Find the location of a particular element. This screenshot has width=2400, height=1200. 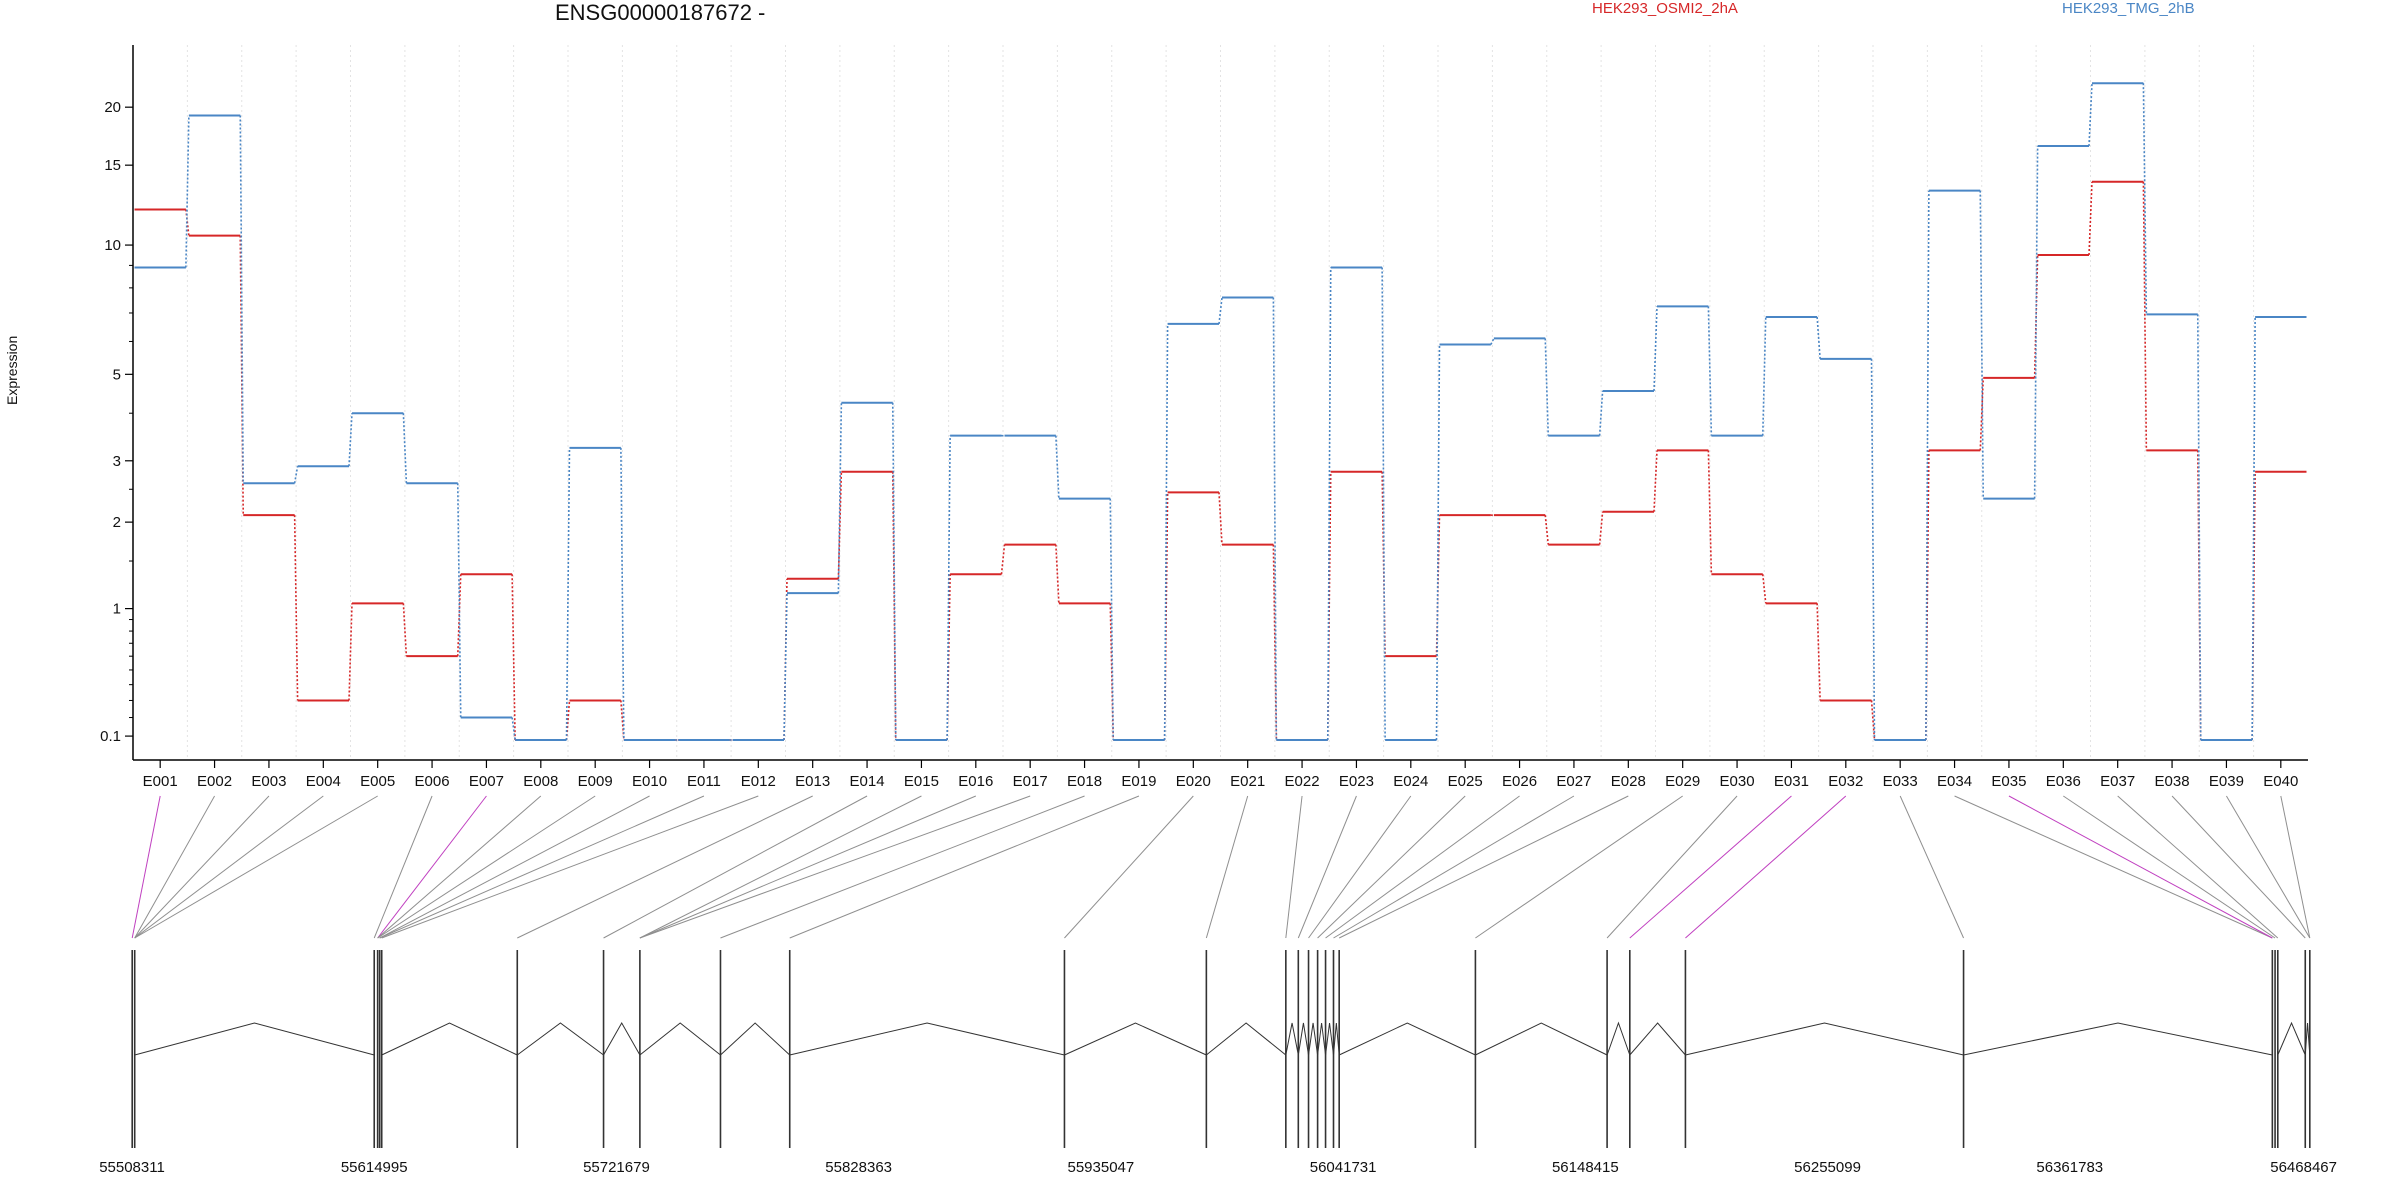

x-tick-label: E036 is located at coordinates (2063, 781).